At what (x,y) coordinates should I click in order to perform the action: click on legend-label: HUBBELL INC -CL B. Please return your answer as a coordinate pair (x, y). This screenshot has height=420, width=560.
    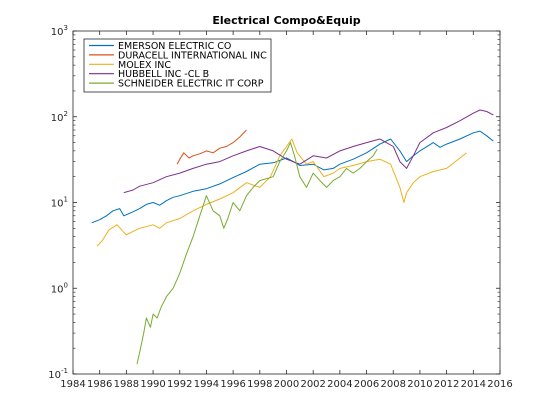
    Looking at the image, I should click on (163, 74).